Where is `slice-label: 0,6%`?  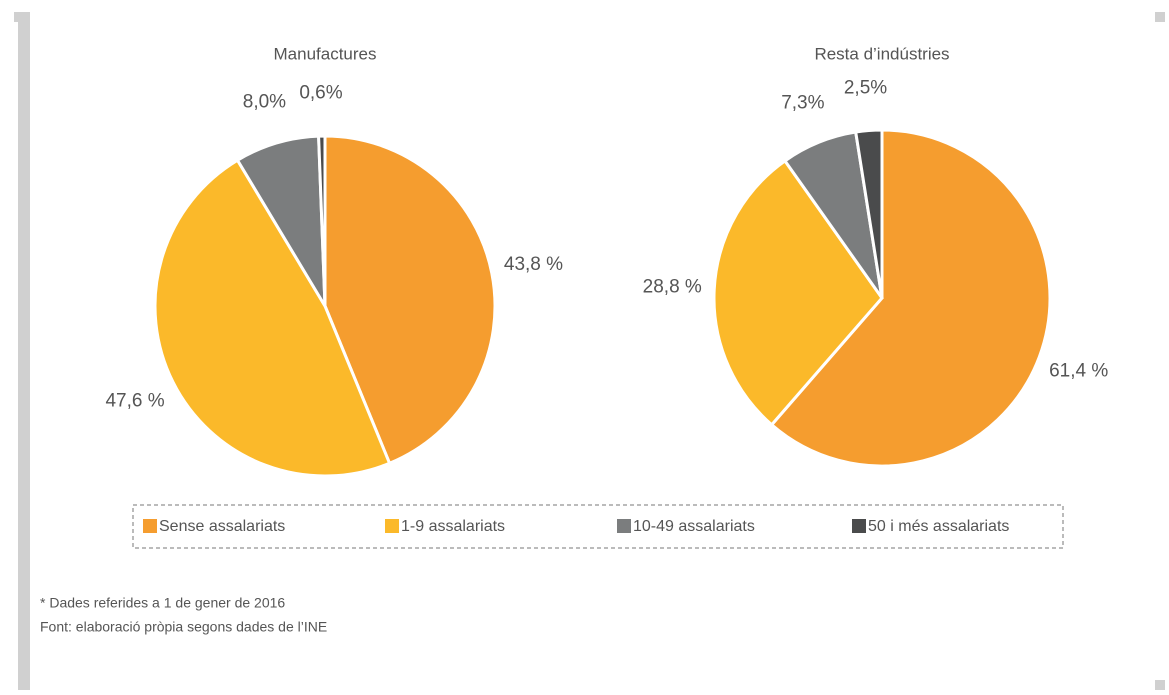
slice-label: 0,6% is located at coordinates (320, 93).